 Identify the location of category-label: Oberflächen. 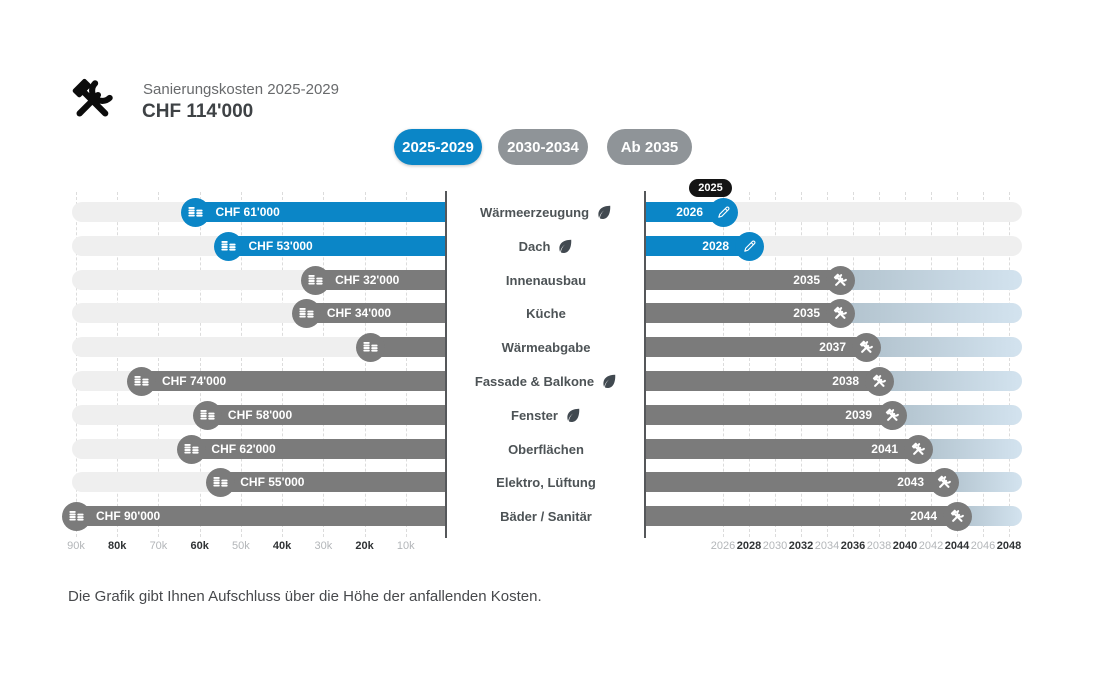
(546, 449).